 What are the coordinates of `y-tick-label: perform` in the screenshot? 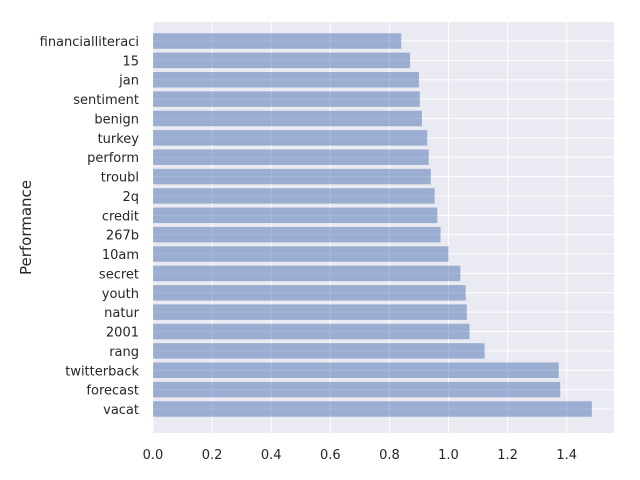 It's located at (113, 158).